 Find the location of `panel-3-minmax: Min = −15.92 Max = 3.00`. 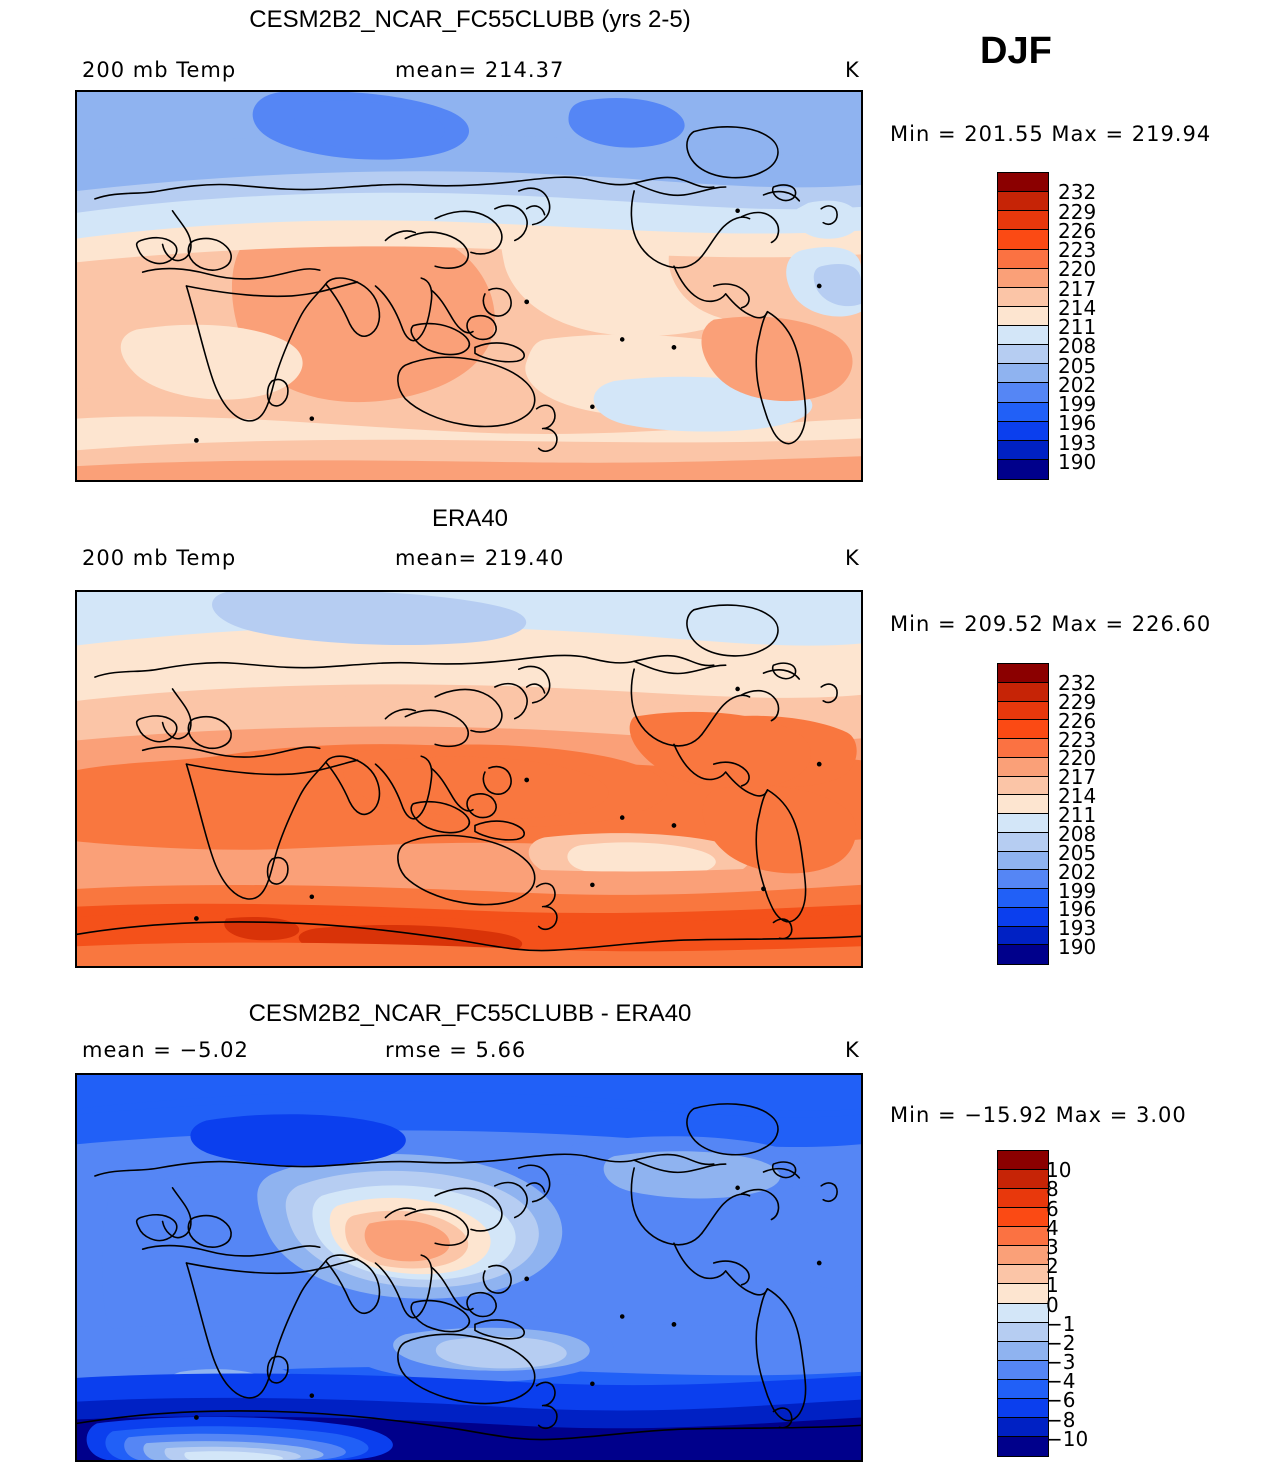

panel-3-minmax: Min = −15.92 Max = 3.00 is located at coordinates (1038, 1115).